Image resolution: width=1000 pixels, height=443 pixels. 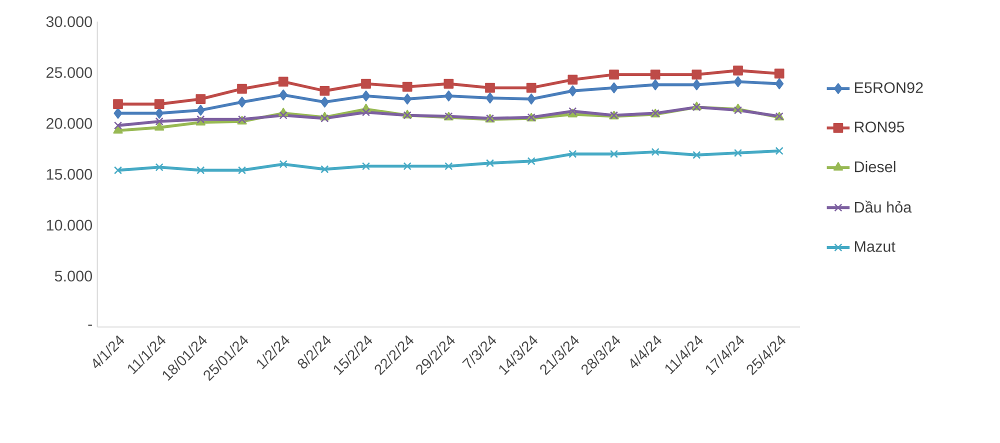 I want to click on y-tick-label: 20.000, so click(x=69, y=123).